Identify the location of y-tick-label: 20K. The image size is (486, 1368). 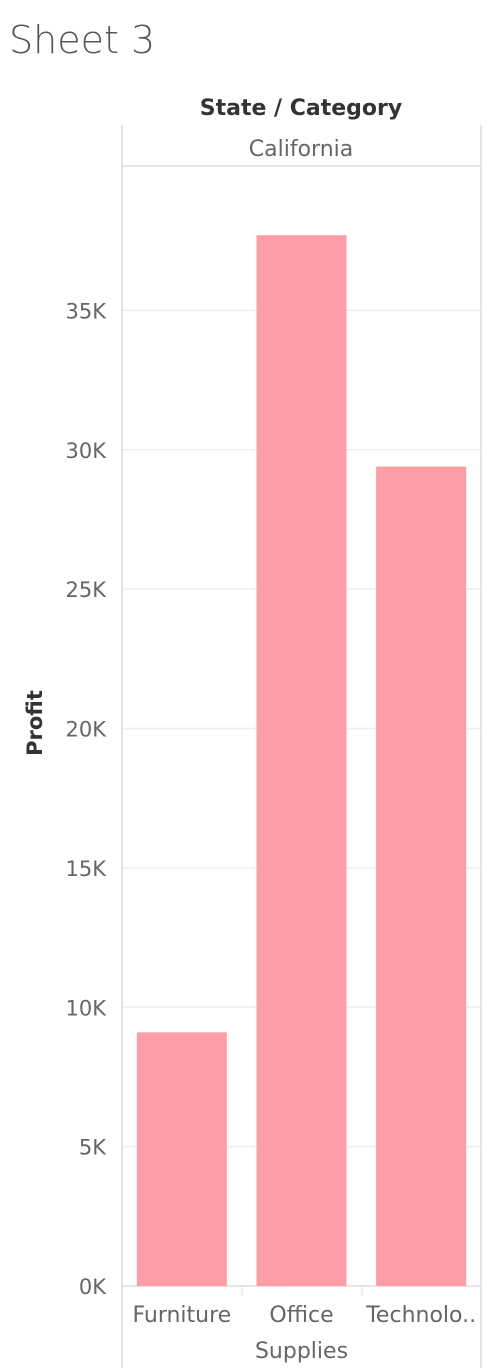
(87, 730).